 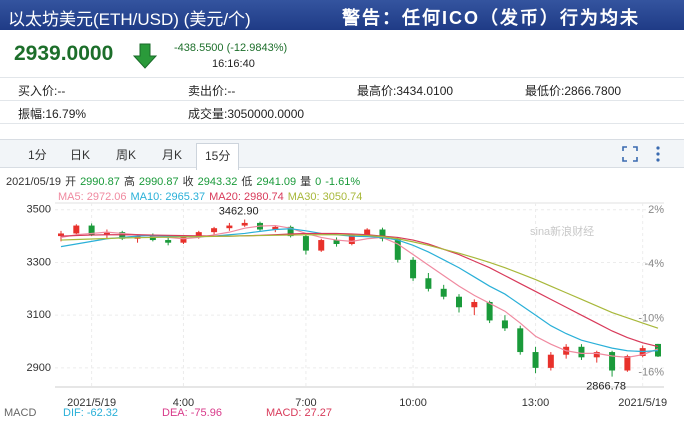 What do you see at coordinates (188, 181) in the screenshot?
I see `info-text: 收` at bounding box center [188, 181].